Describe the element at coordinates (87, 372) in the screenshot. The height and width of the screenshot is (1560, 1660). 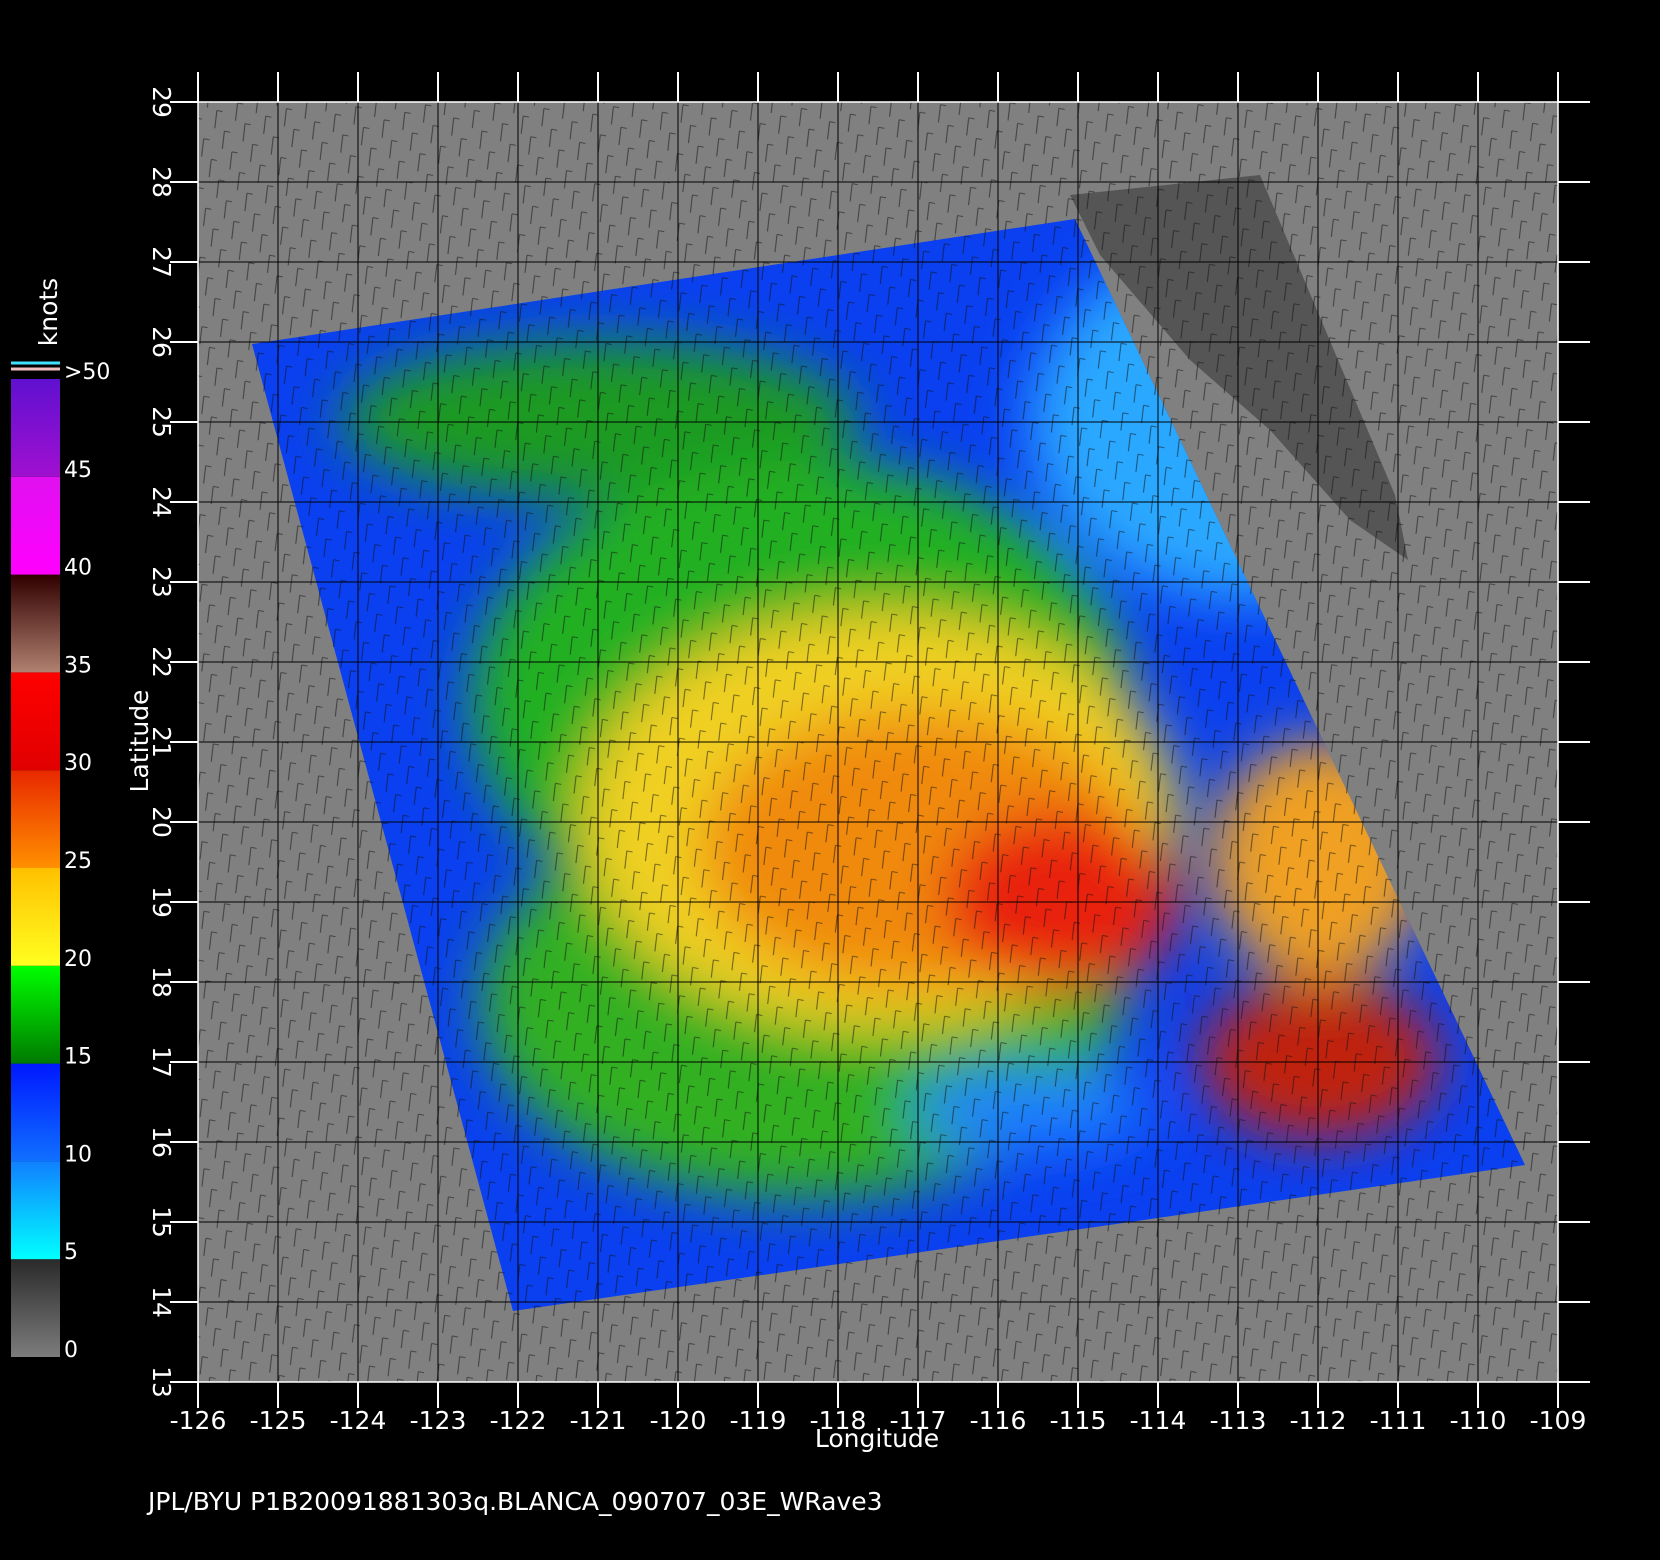
I see `colorbar-tick-label: >50` at that location.